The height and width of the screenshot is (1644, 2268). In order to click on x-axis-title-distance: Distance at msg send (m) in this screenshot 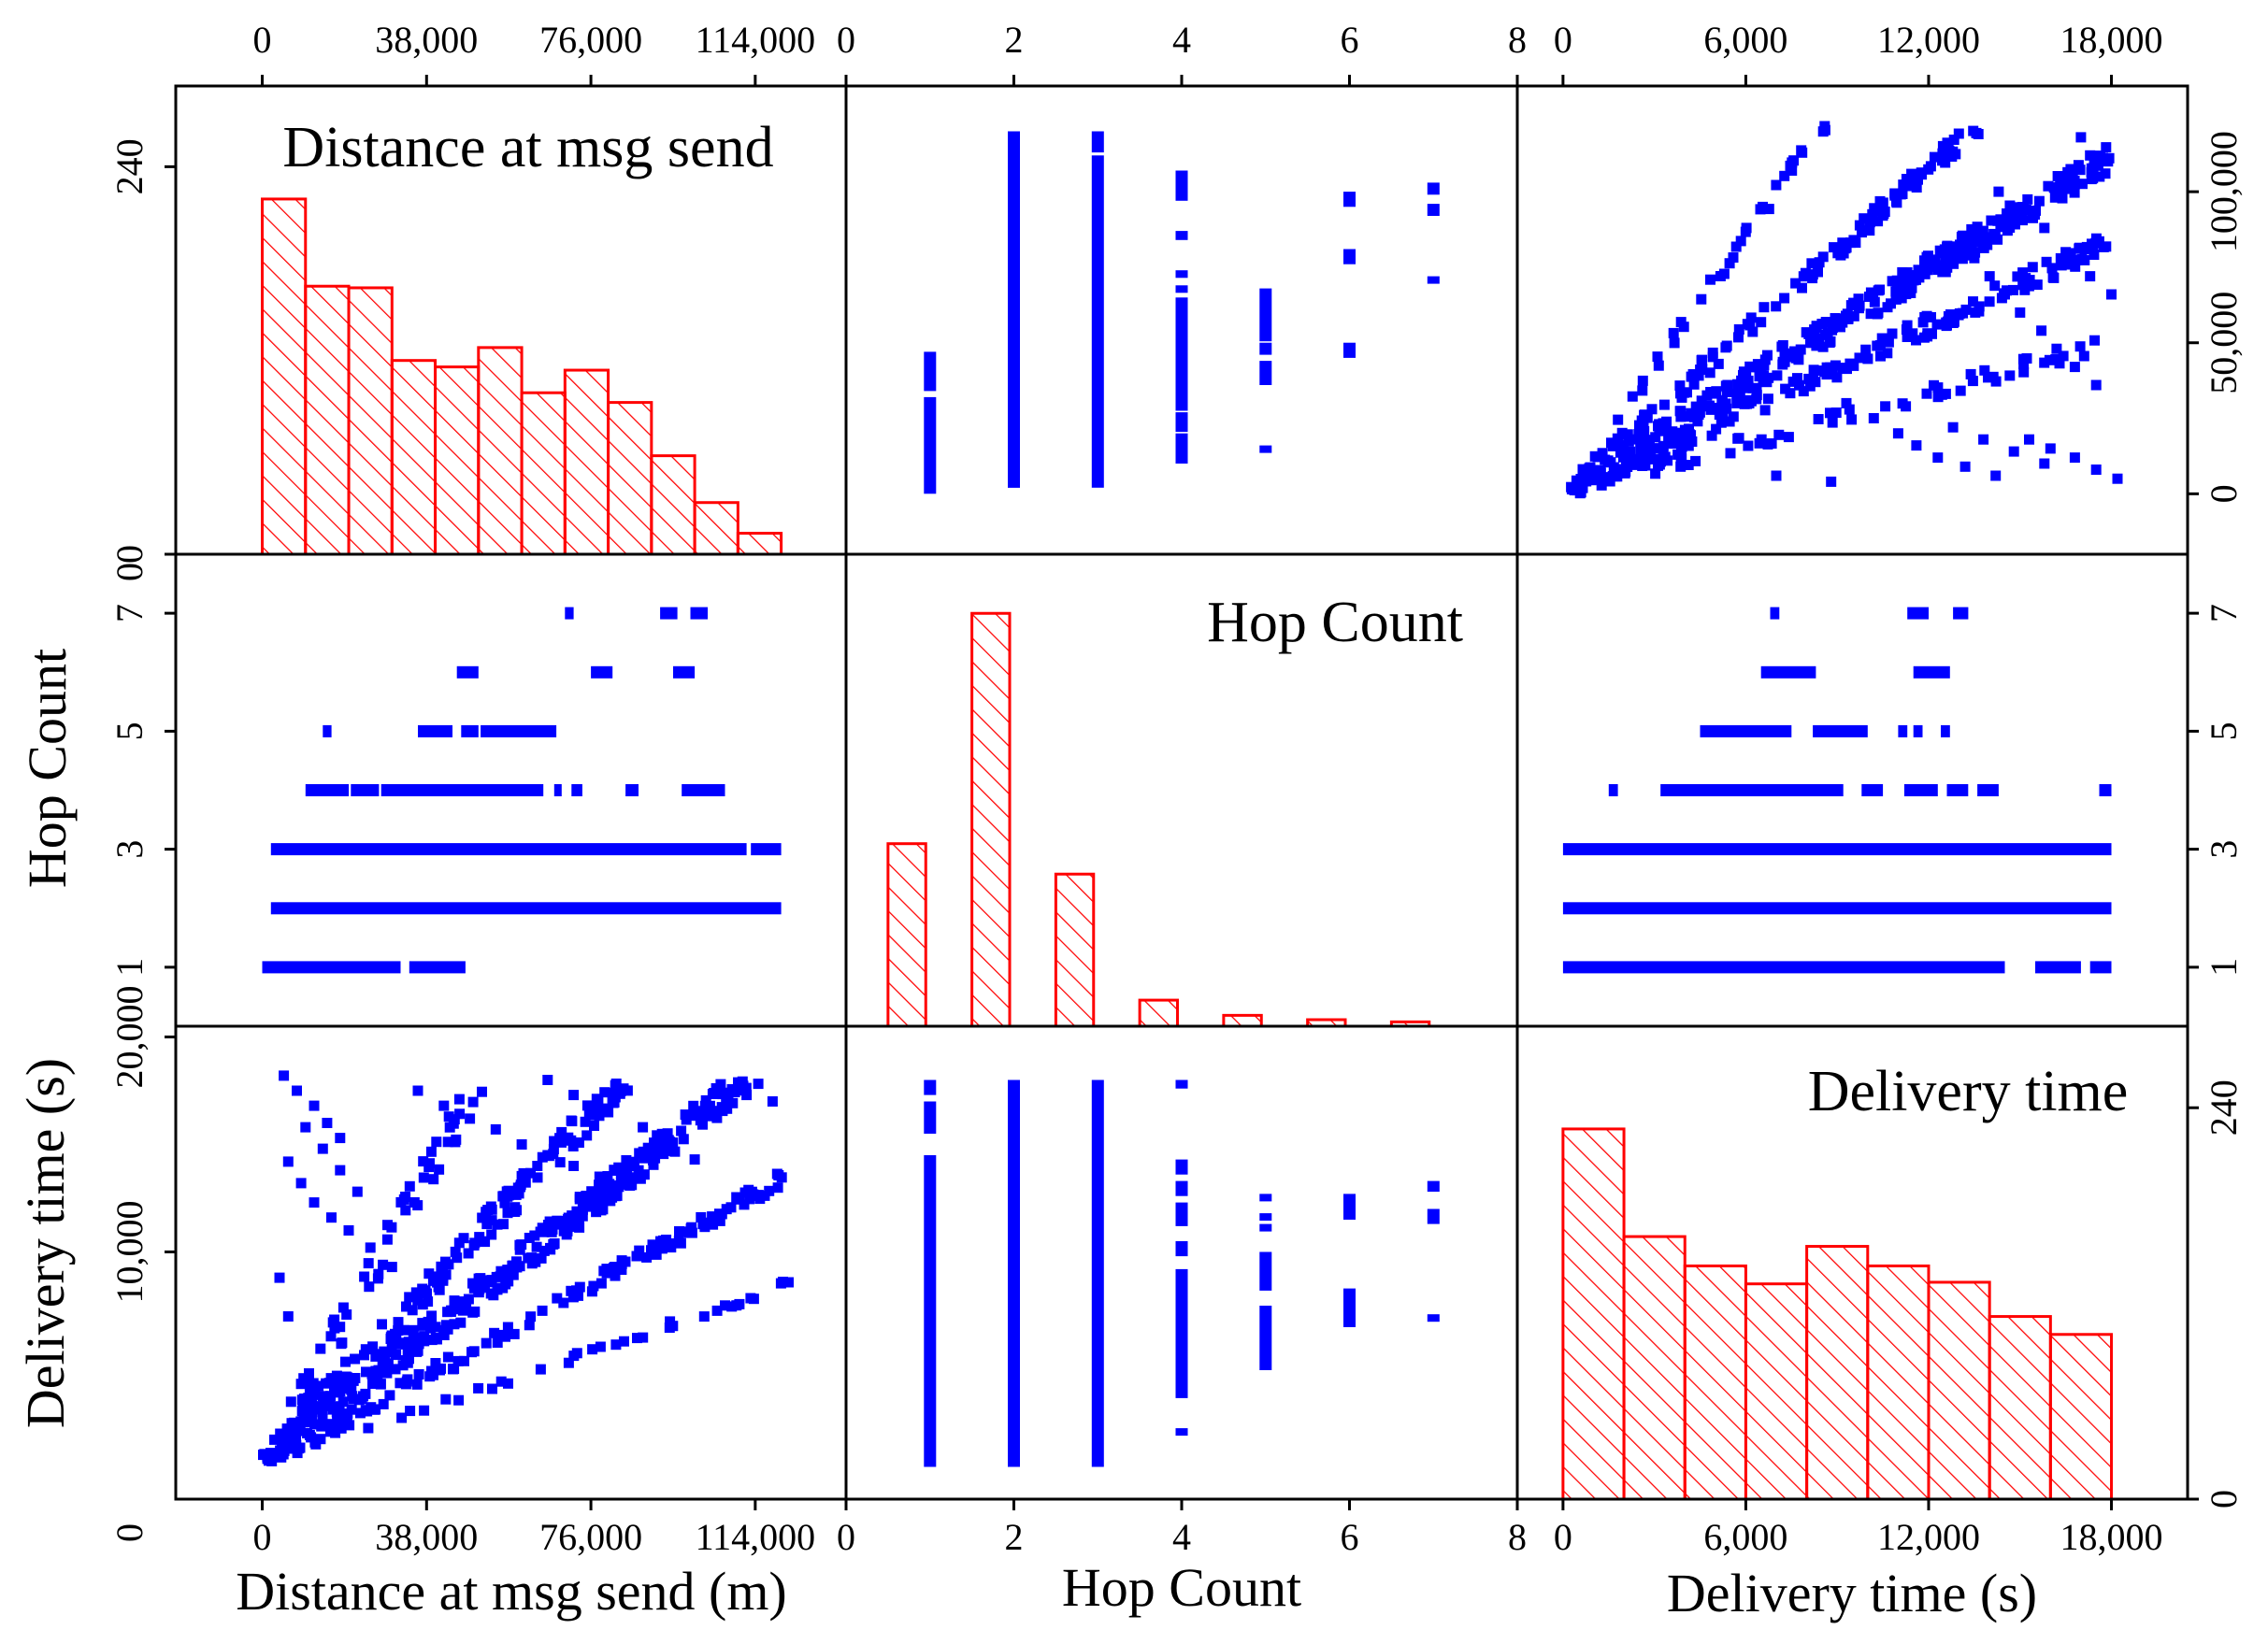, I will do `click(511, 1591)`.